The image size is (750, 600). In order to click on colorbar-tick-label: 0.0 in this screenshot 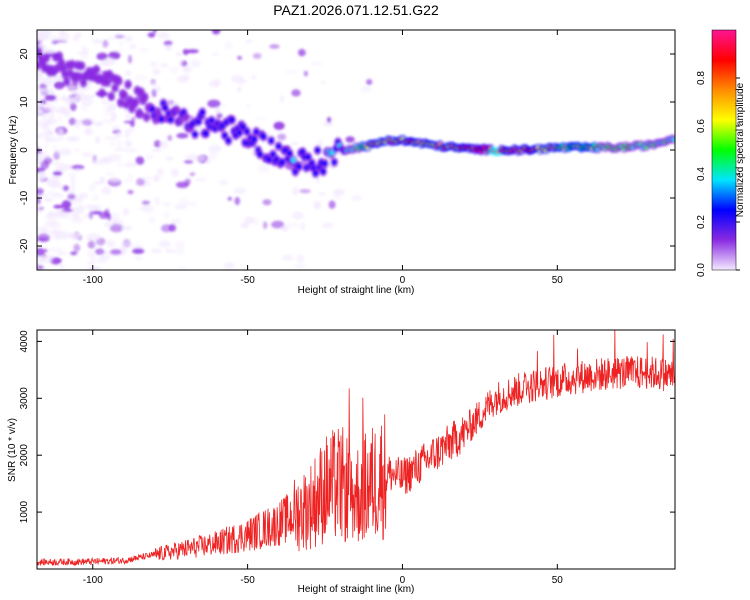, I will do `click(701, 270)`.